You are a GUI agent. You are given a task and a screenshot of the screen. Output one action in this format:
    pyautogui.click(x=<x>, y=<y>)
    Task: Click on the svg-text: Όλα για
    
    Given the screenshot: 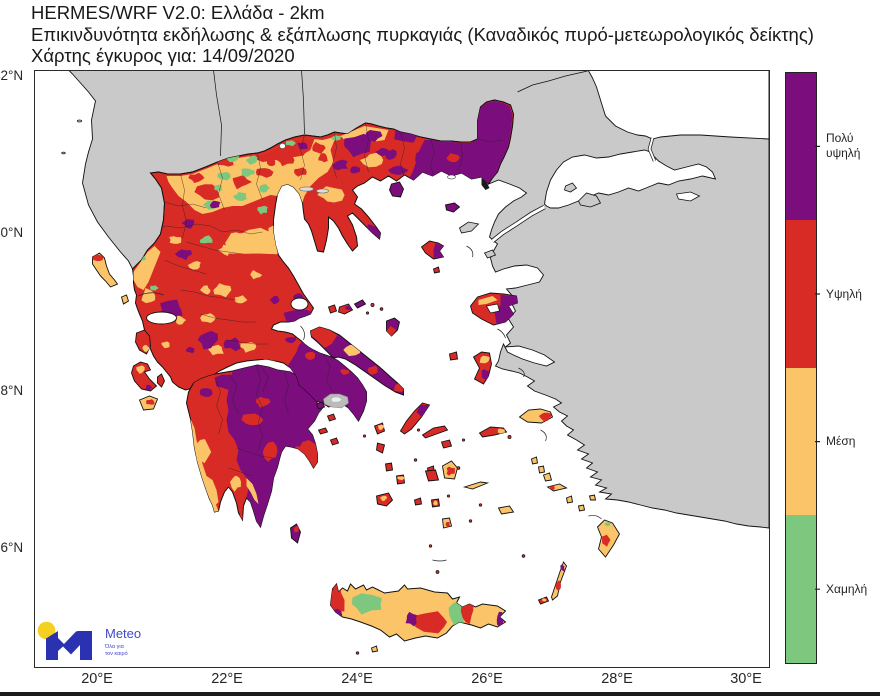 What is the action you would take?
    pyautogui.click(x=114, y=647)
    